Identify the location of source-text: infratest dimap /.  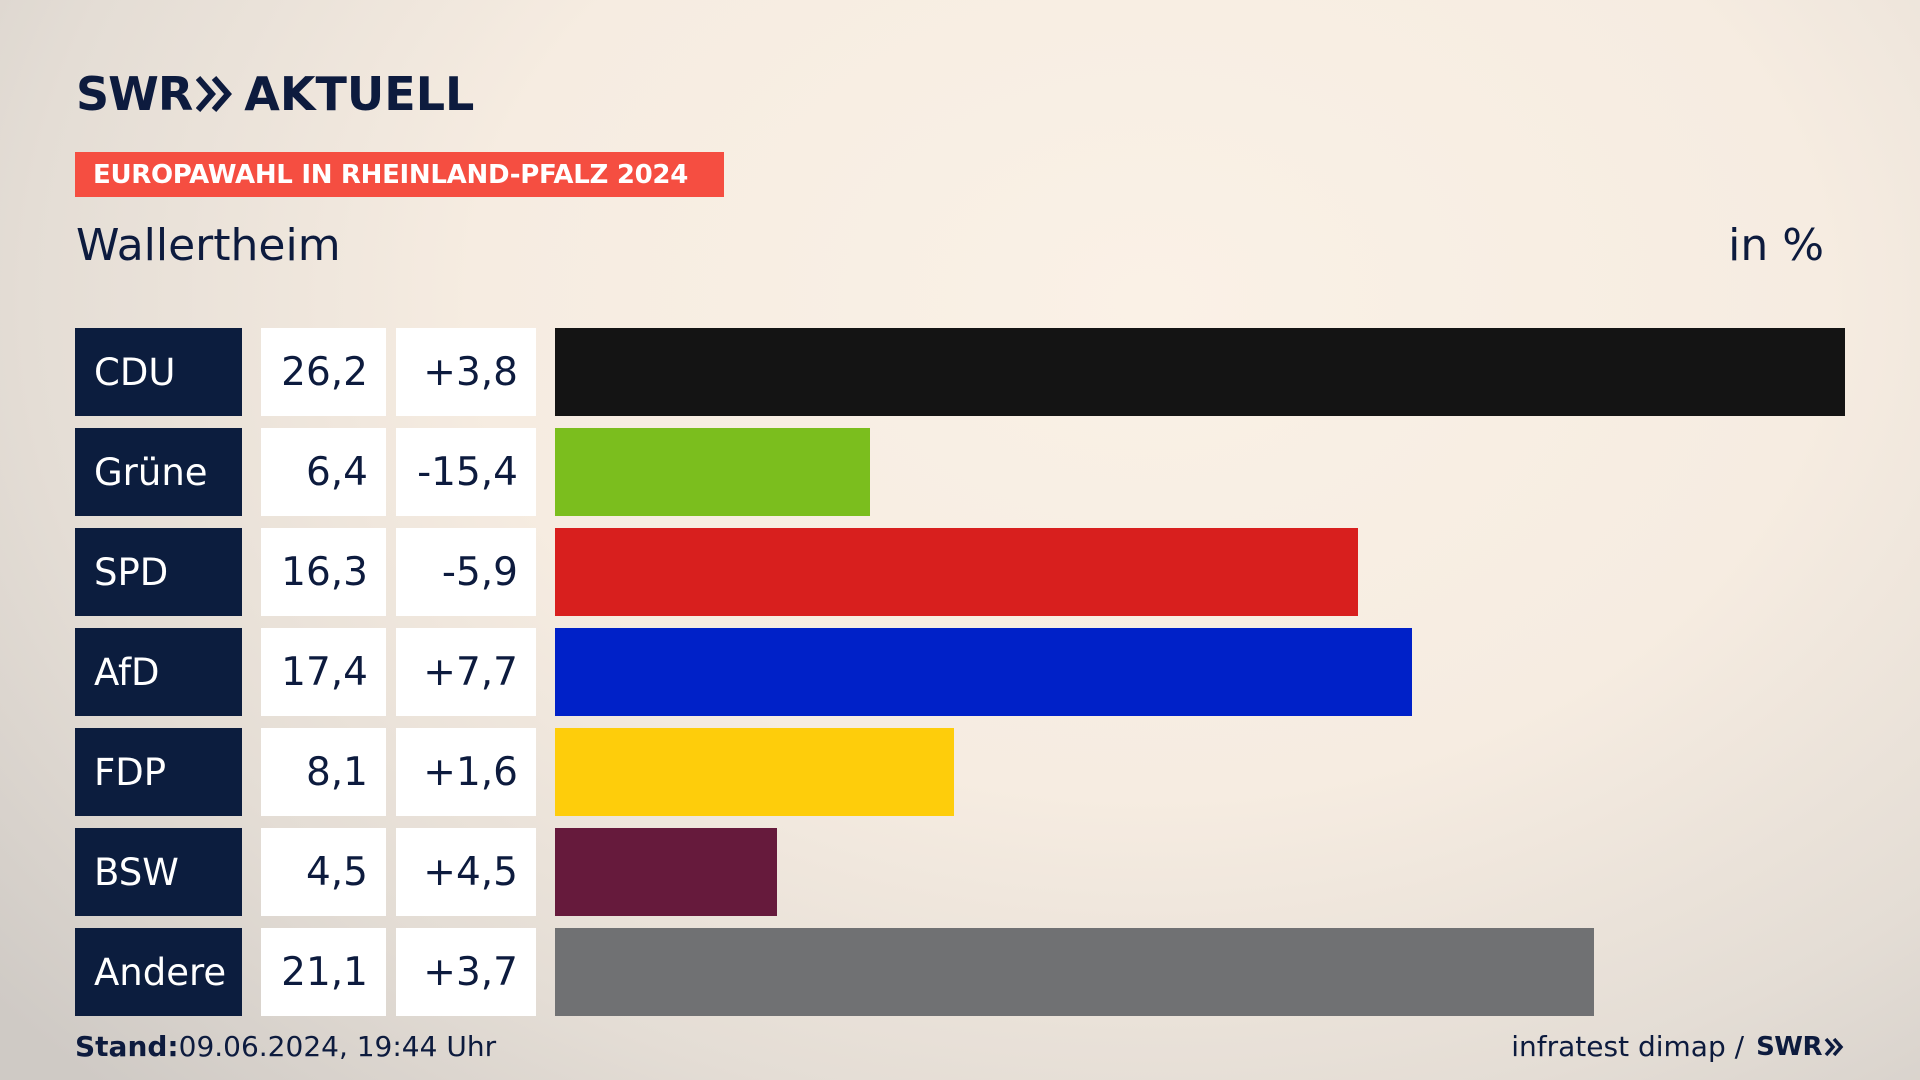
(1628, 1046).